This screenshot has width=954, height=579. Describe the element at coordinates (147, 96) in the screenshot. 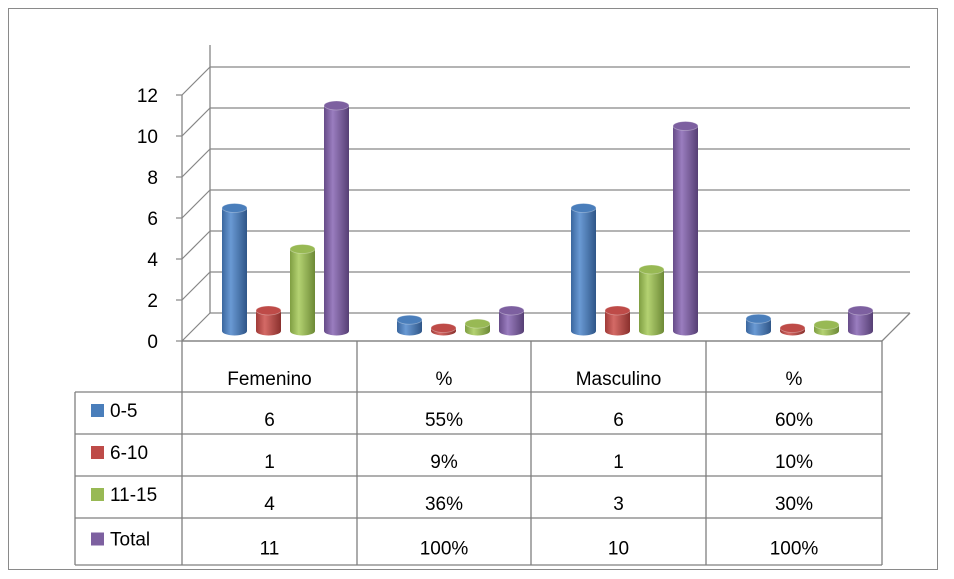

I see `y-tick-label: 12` at that location.